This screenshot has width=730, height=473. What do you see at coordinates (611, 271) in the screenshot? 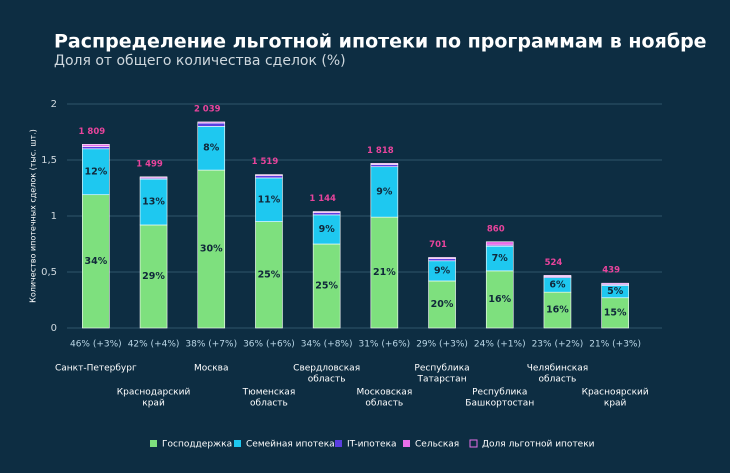
I see `total-label: 439` at bounding box center [611, 271].